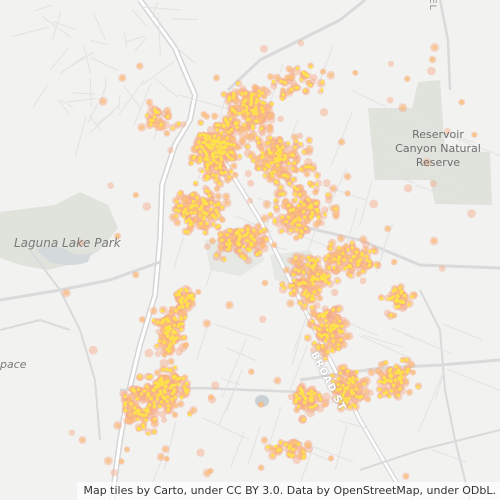  What do you see at coordinates (432, 5) in the screenshot?
I see `corner-street-label: EL` at bounding box center [432, 5].